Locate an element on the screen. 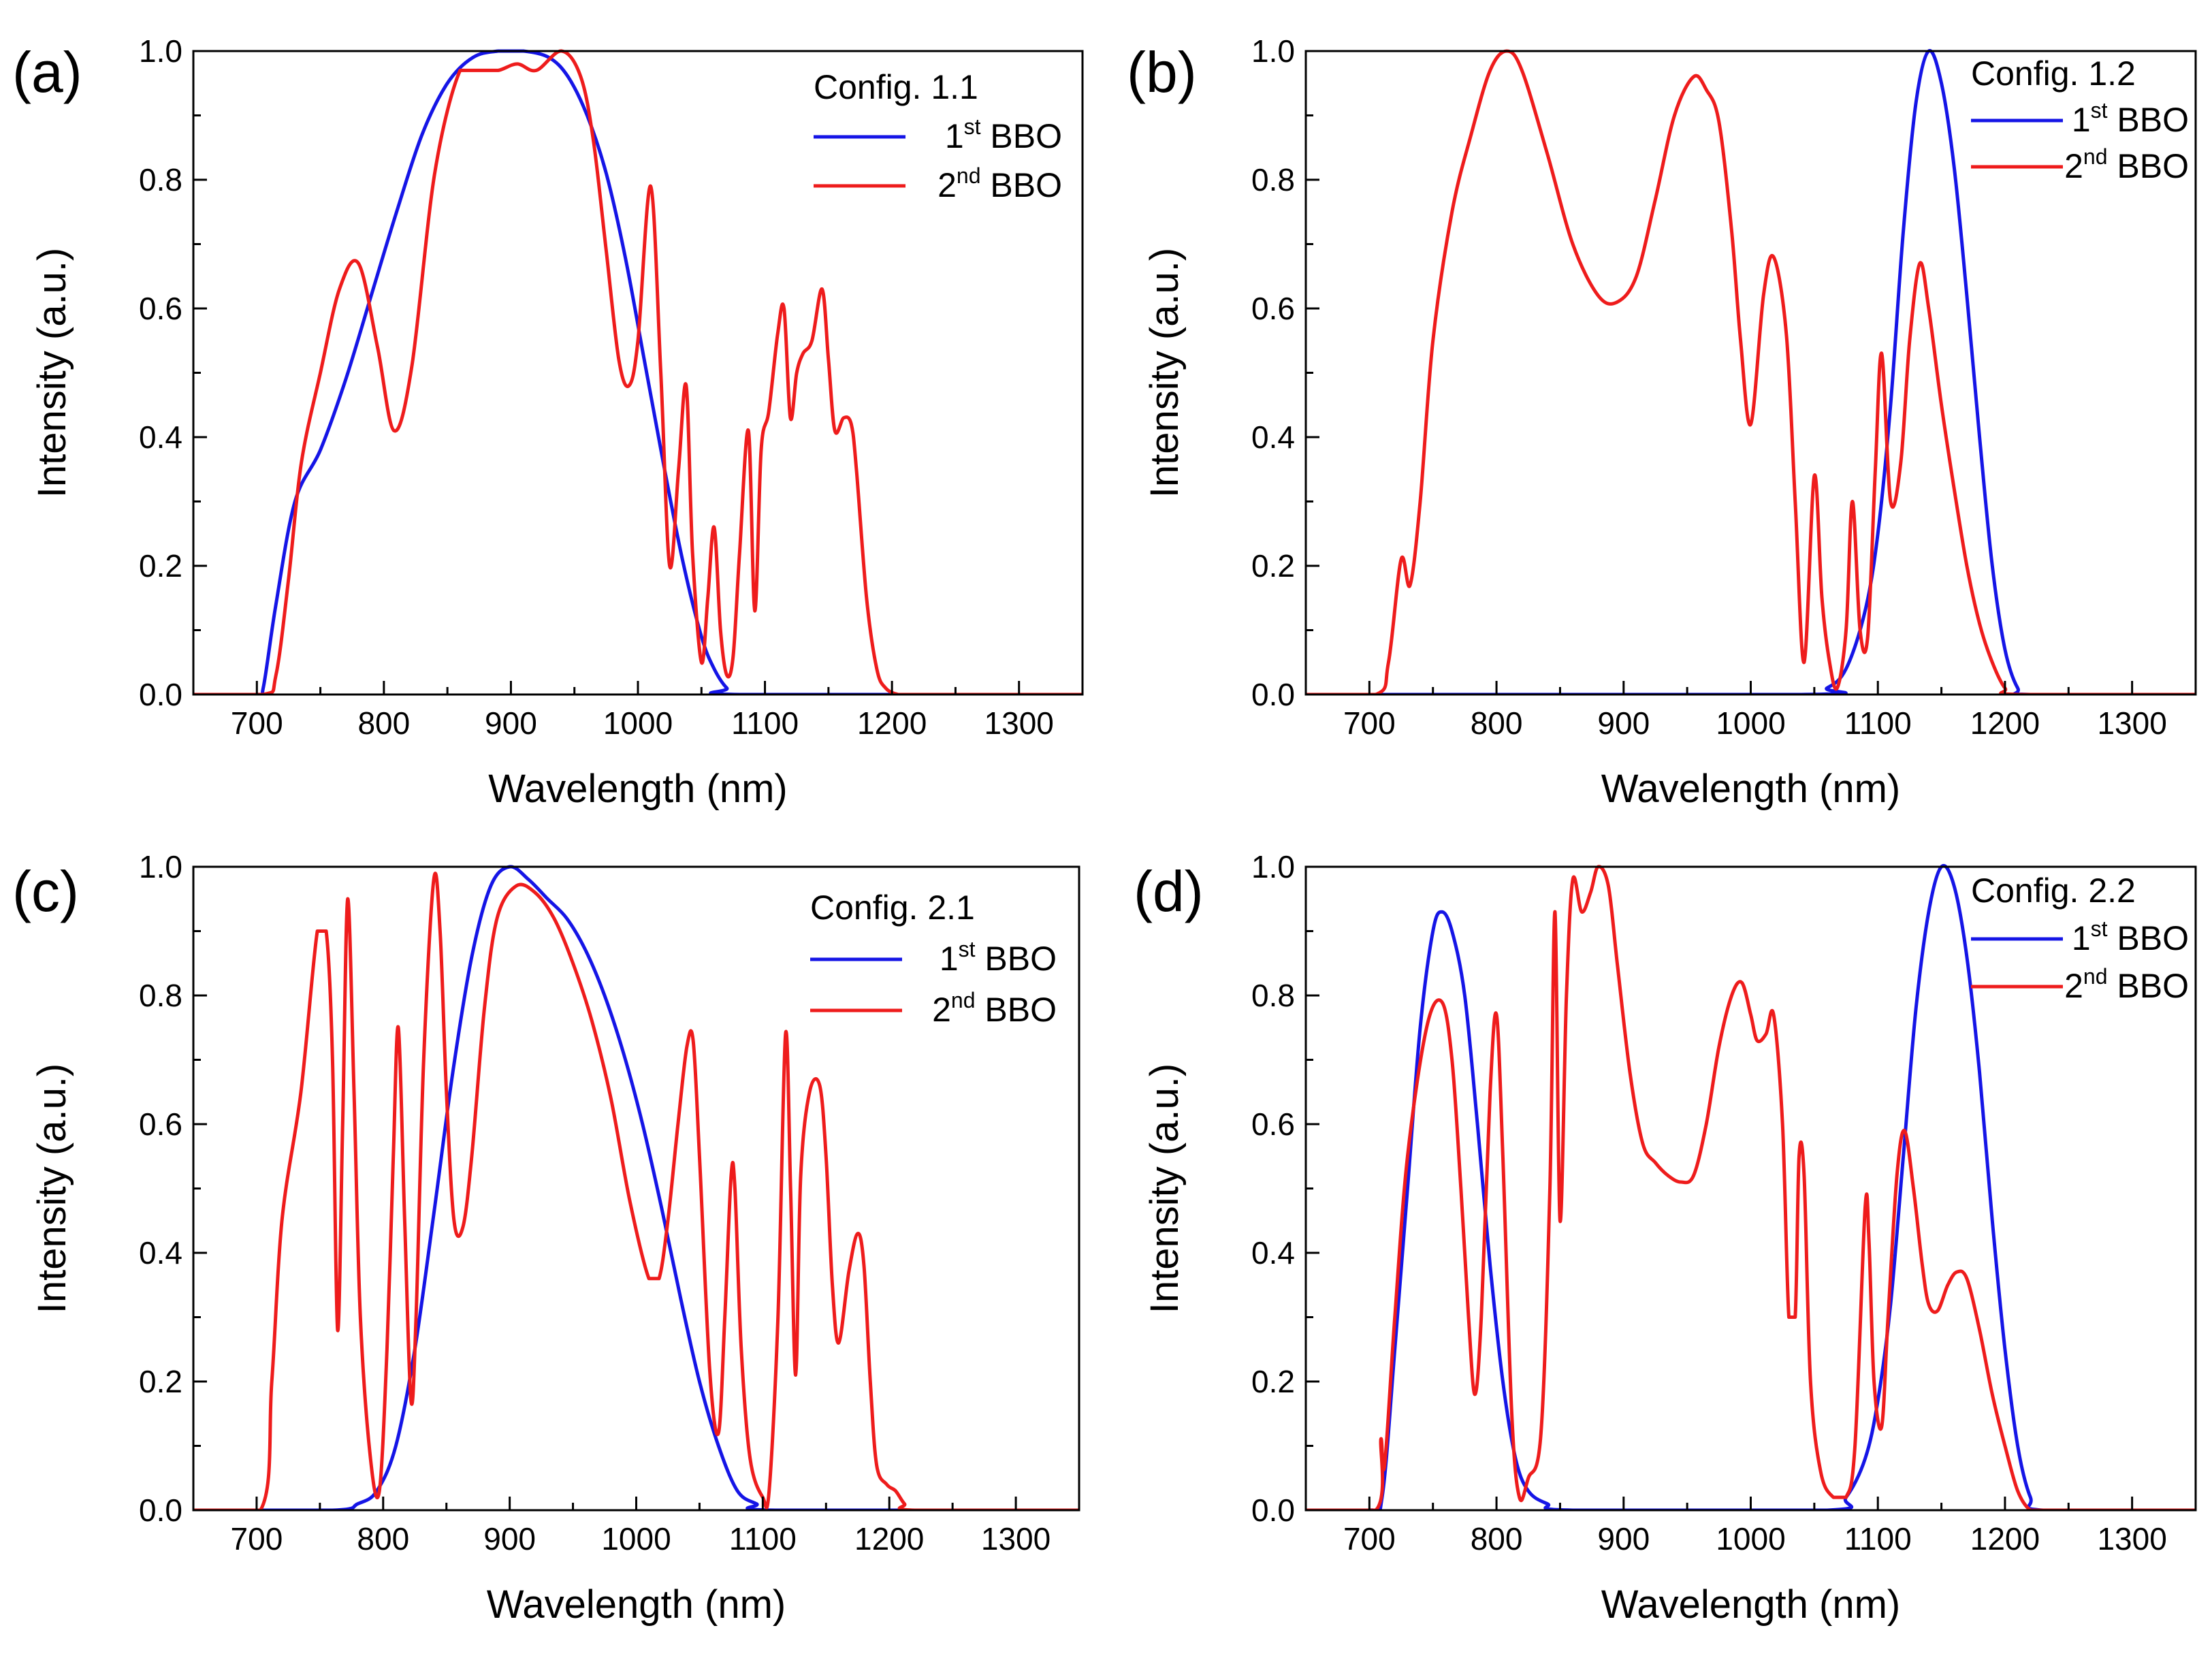 The height and width of the screenshot is (1660, 2212). legend: Config. 2.1 1st BBO 2nd BBO is located at coordinates (934, 959).